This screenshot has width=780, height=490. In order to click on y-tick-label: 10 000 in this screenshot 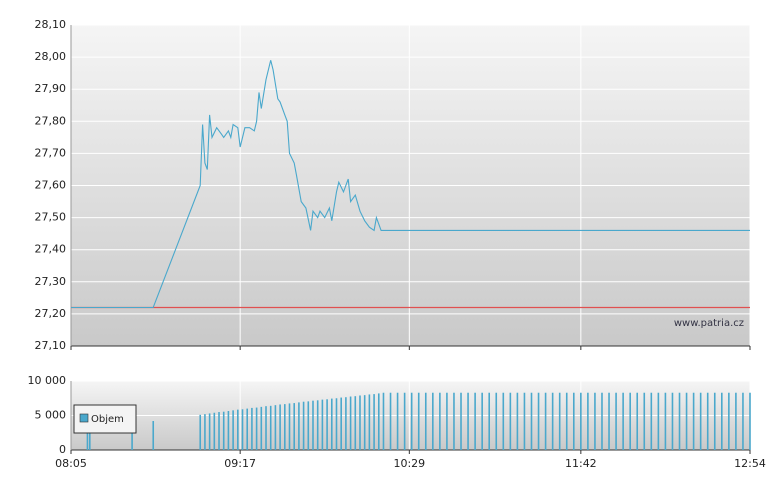, I will do `click(47, 380)`.